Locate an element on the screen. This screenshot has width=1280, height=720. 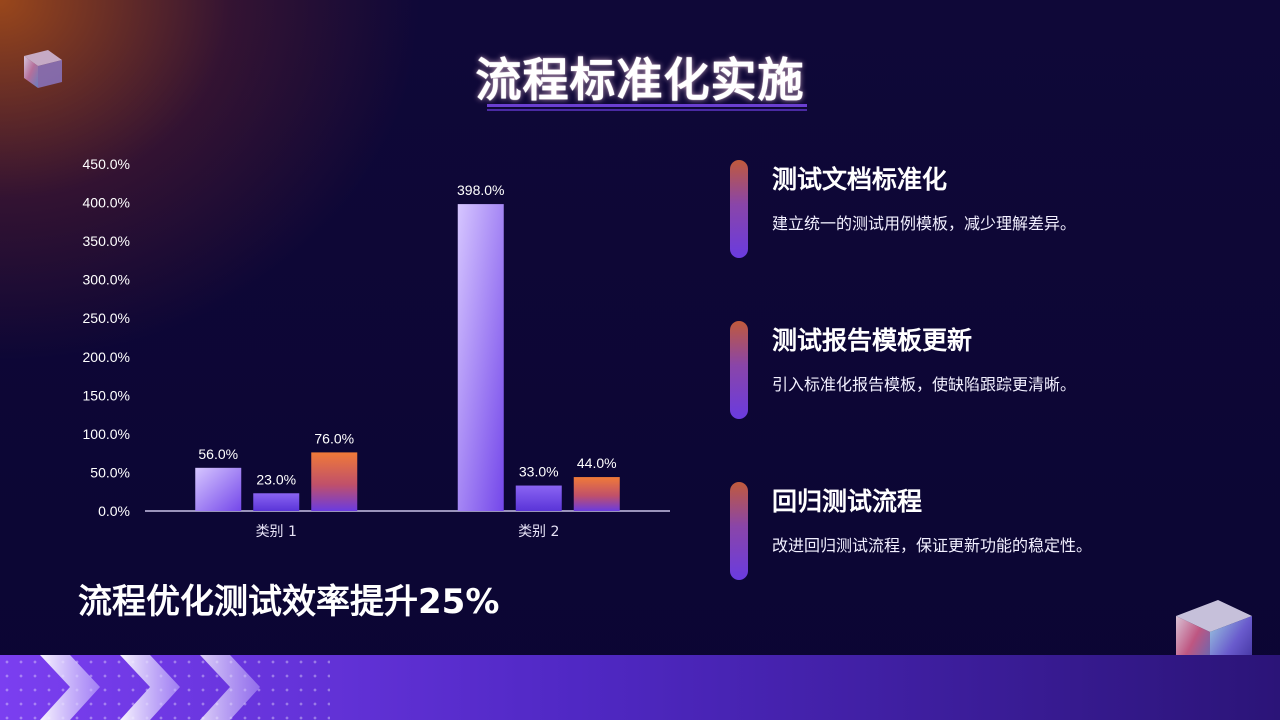
y-tick-label: 0.0% is located at coordinates (114, 511).